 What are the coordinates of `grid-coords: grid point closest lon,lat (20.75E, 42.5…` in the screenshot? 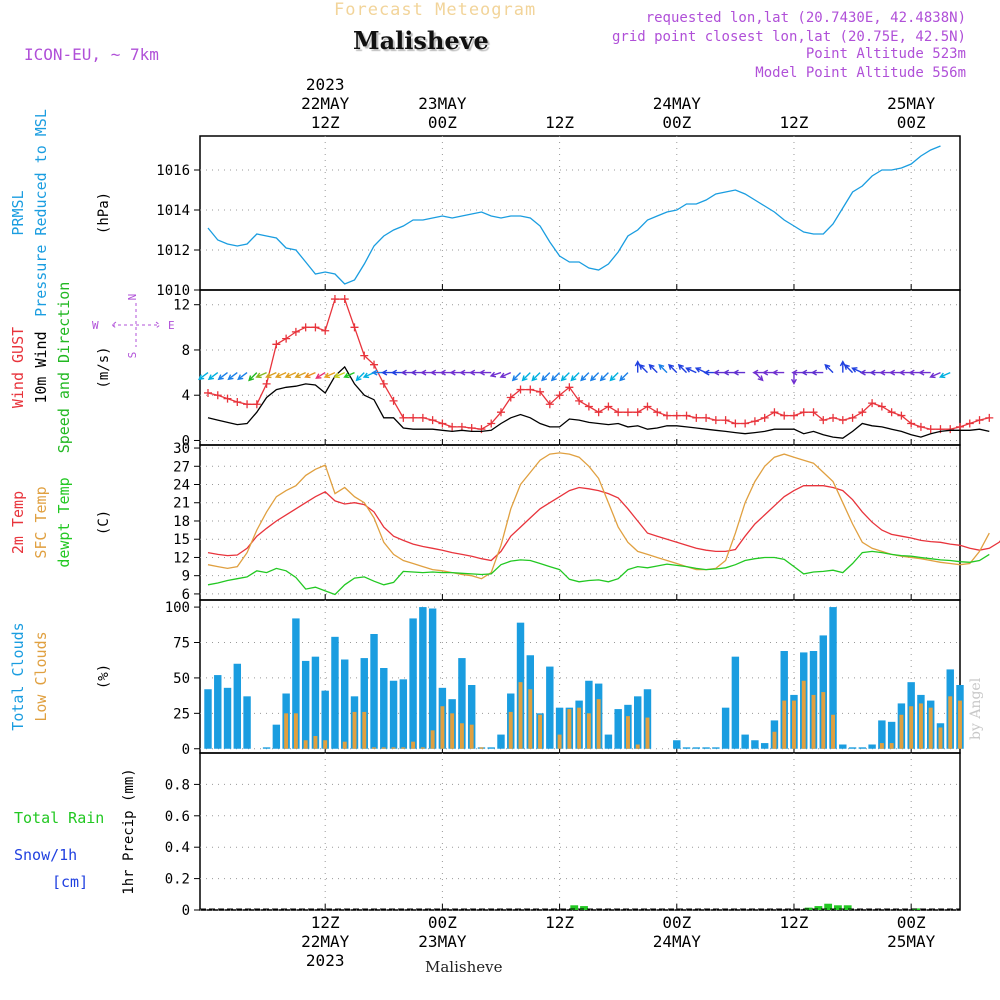 It's located at (788, 37).